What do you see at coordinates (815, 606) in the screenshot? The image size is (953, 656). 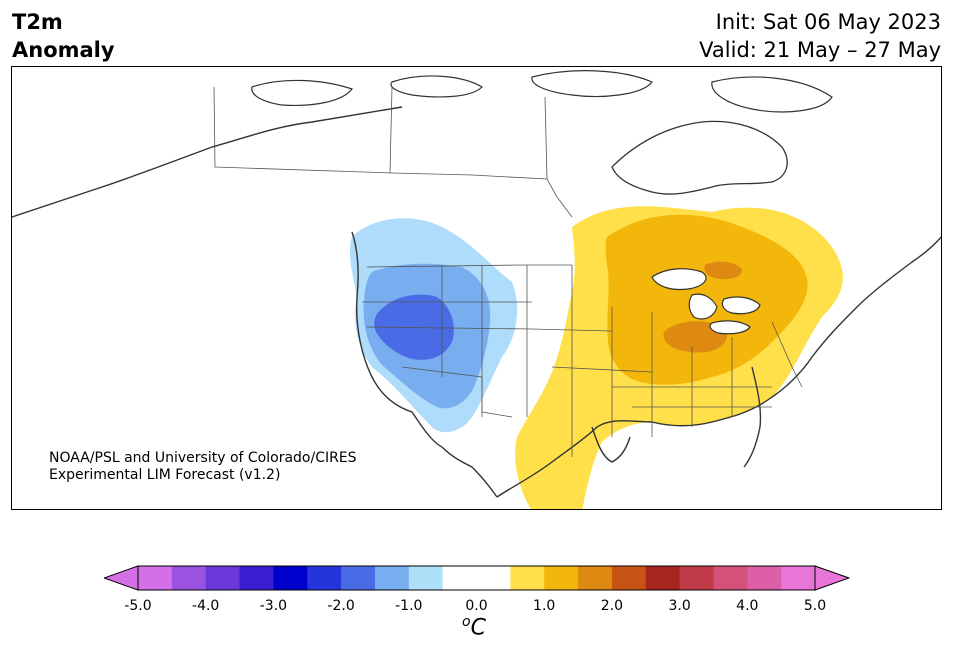 I see `colorbar-tick-label: 5.0` at bounding box center [815, 606].